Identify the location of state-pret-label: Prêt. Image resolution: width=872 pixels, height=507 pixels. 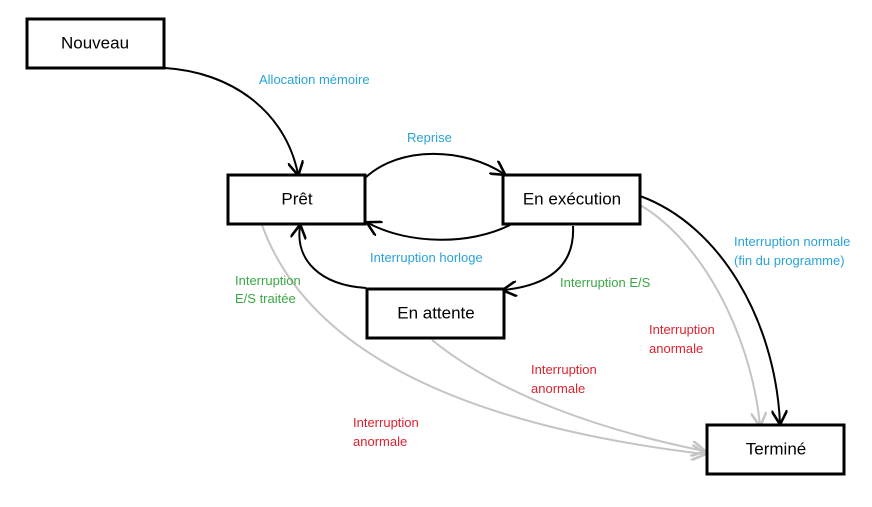
(296, 198).